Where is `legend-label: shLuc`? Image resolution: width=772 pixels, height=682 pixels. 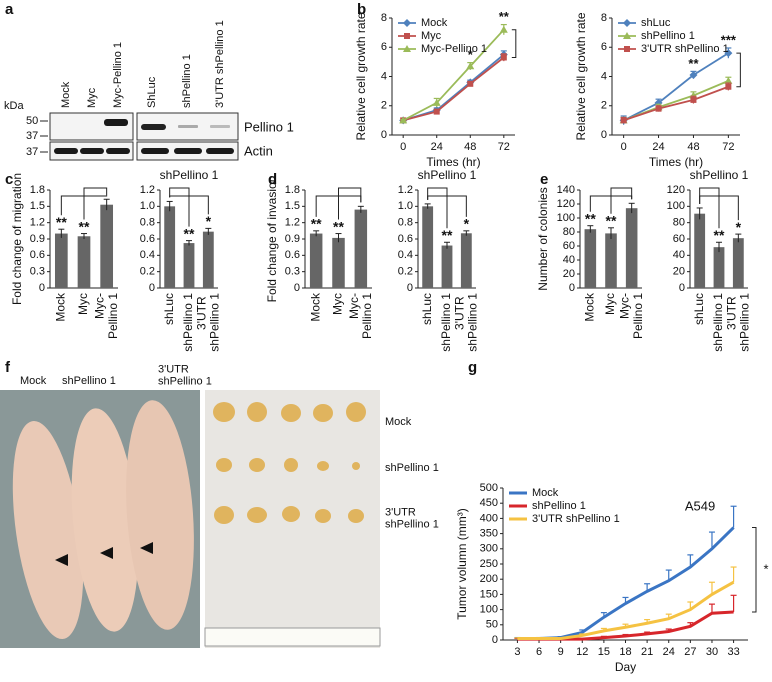 legend-label: shLuc is located at coordinates (656, 23).